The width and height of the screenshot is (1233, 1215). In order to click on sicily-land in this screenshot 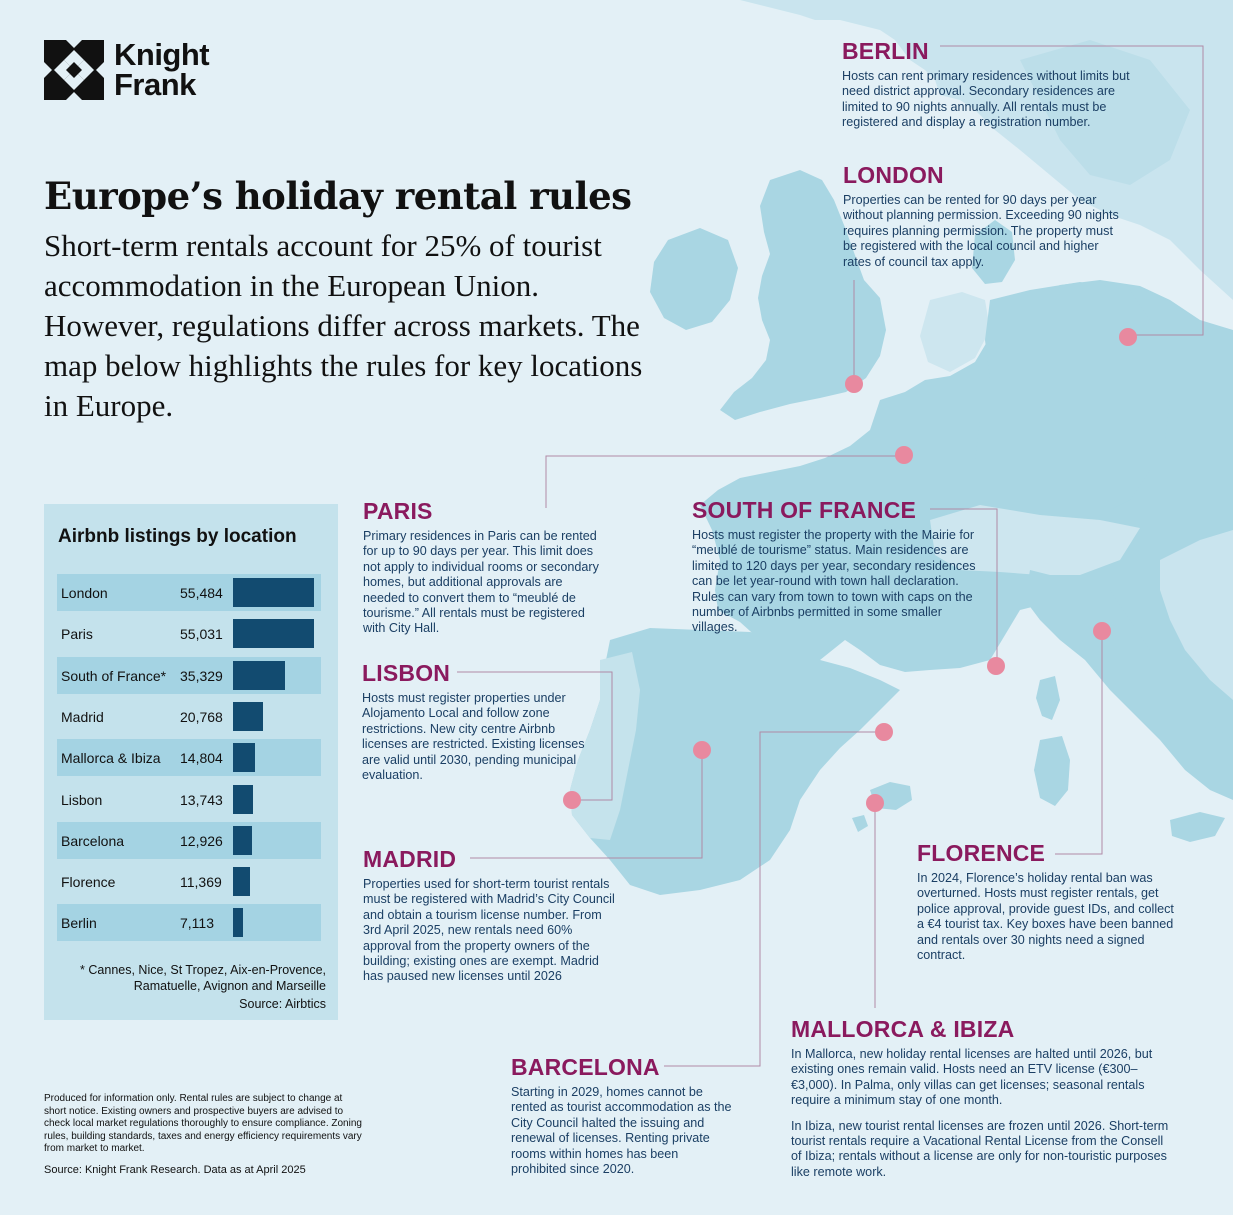, I will do `click(1197, 827)`.